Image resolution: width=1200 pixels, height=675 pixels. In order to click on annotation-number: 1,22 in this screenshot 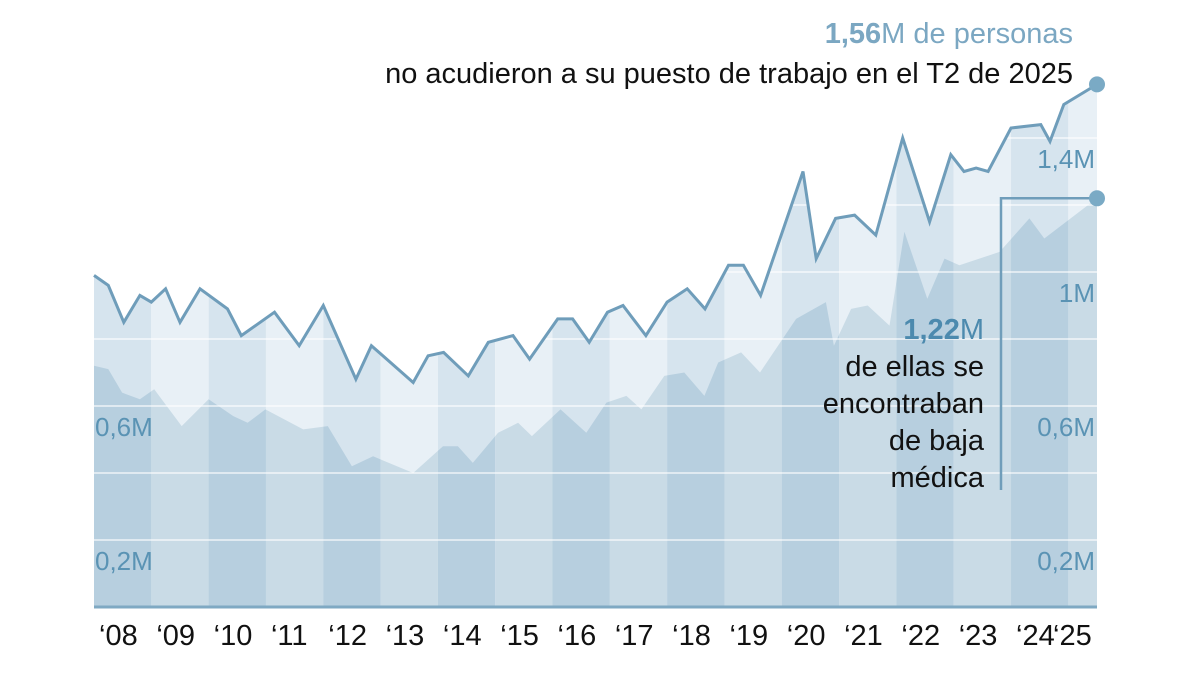, I will do `click(931, 330)`.